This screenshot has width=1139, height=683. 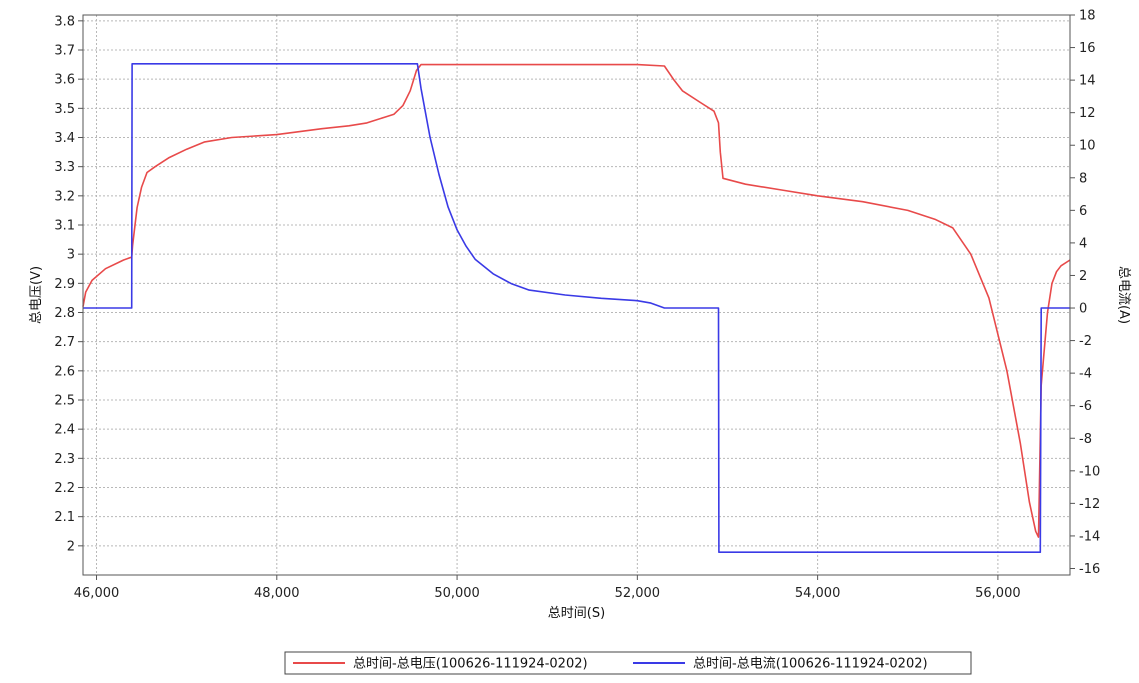 I want to click on y2-tick-label: -4, so click(x=1085, y=374).